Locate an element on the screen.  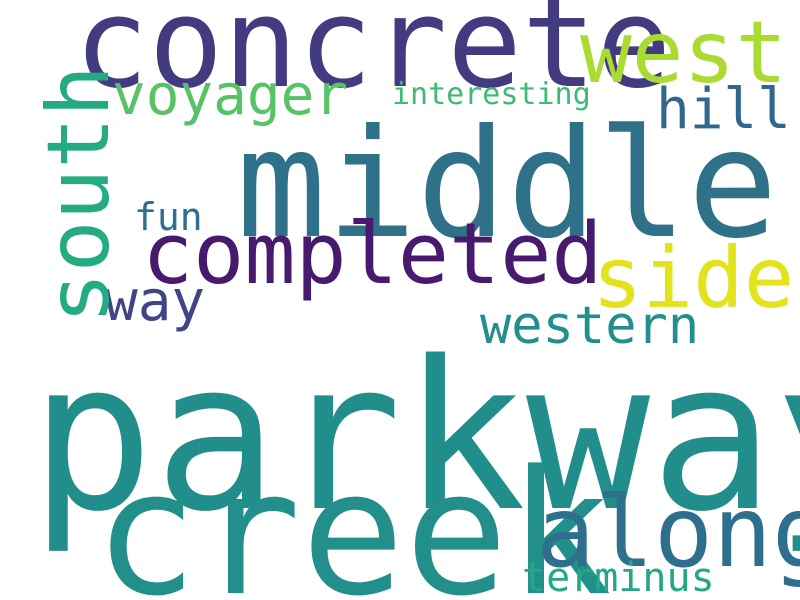
word-way: way is located at coordinates (155, 301).